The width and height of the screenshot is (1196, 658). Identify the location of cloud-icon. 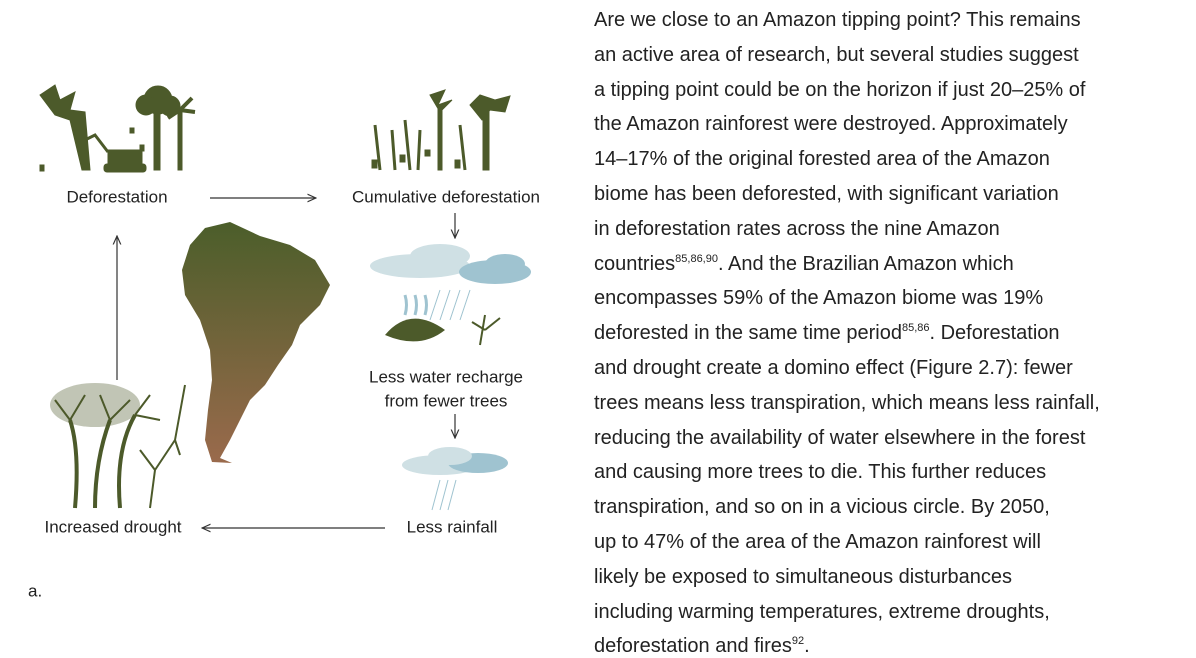
(450, 295).